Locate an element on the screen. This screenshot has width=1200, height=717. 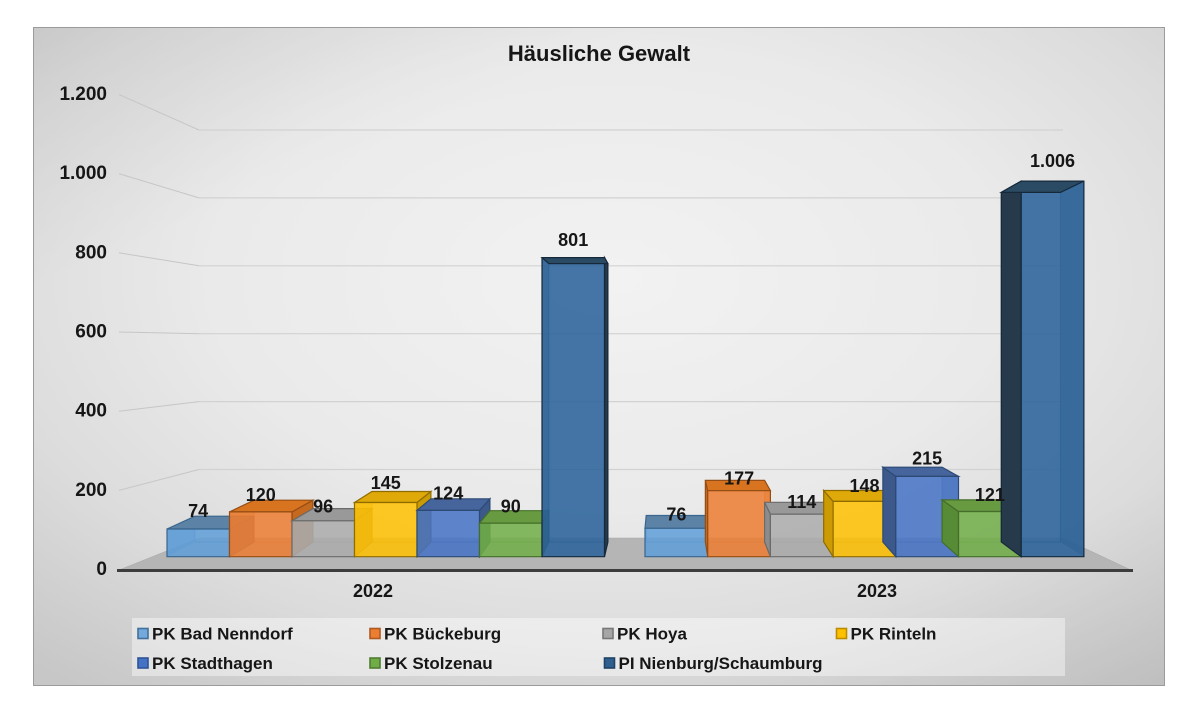
svg-text: 120 is located at coordinates (261, 495).